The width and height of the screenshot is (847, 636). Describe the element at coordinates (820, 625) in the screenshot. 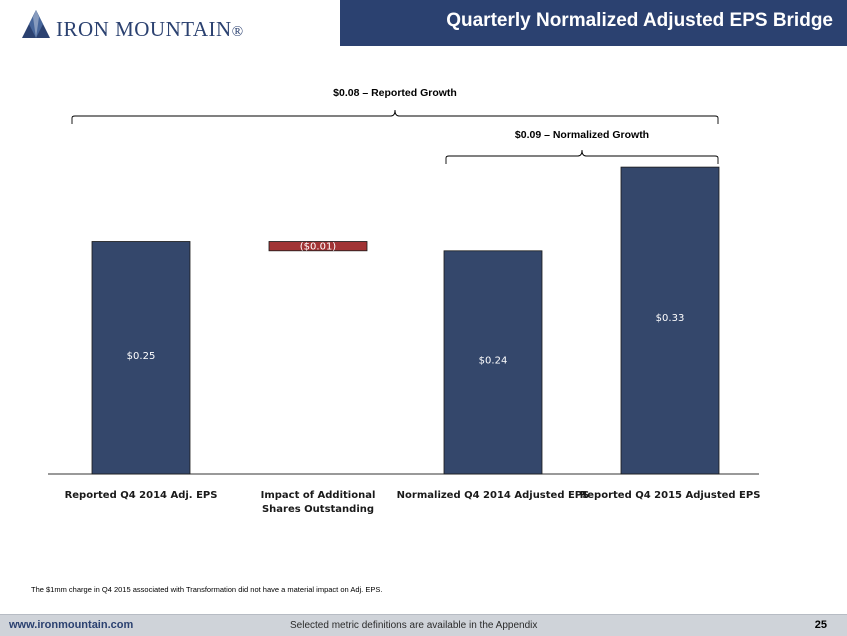

I see `page-number: 25` at that location.